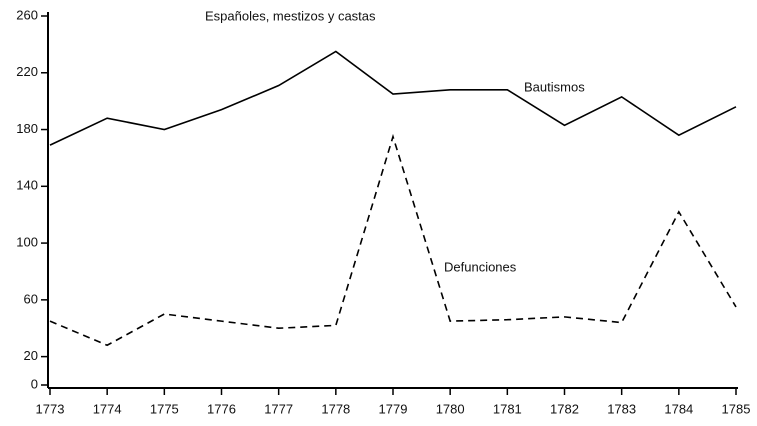 The height and width of the screenshot is (426, 757). Describe the element at coordinates (290, 15) in the screenshot. I see `chart-title: Españoles, mestizos y castas` at that location.